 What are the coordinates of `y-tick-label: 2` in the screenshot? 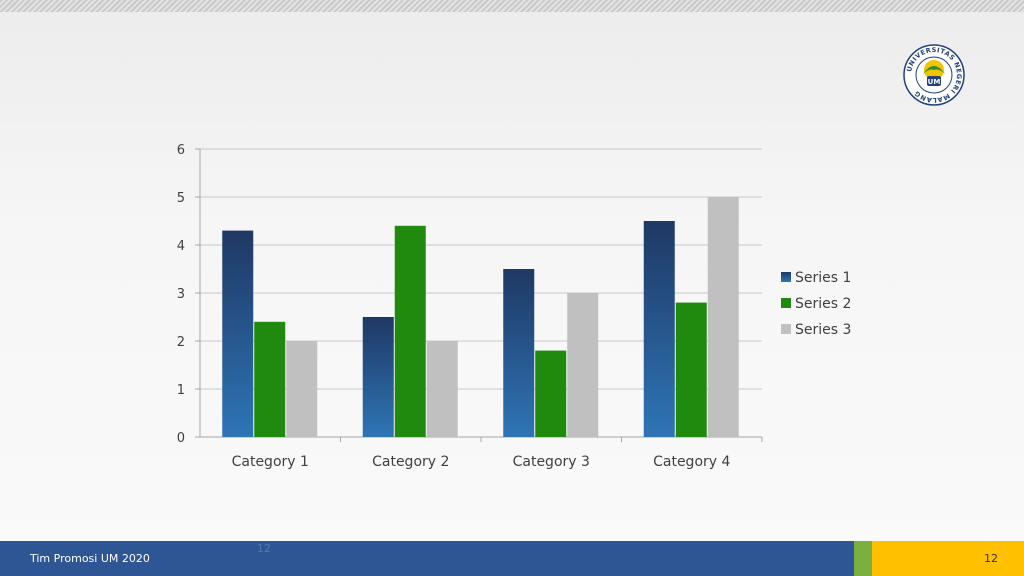 It's located at (181, 342).